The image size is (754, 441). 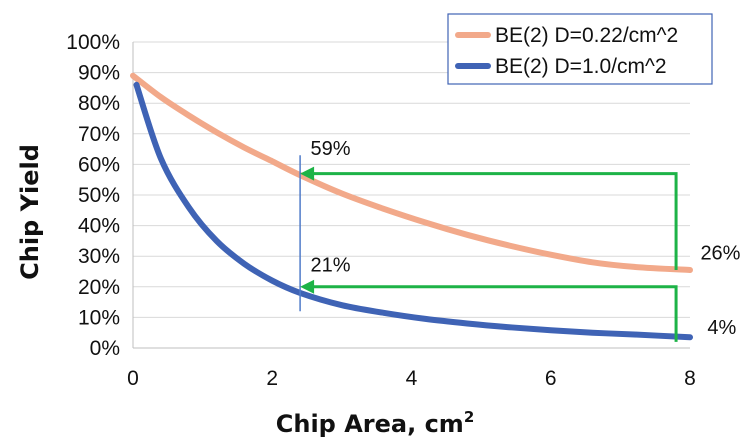 What do you see at coordinates (30, 212) in the screenshot?
I see `y-axis-title: Chip Yield` at bounding box center [30, 212].